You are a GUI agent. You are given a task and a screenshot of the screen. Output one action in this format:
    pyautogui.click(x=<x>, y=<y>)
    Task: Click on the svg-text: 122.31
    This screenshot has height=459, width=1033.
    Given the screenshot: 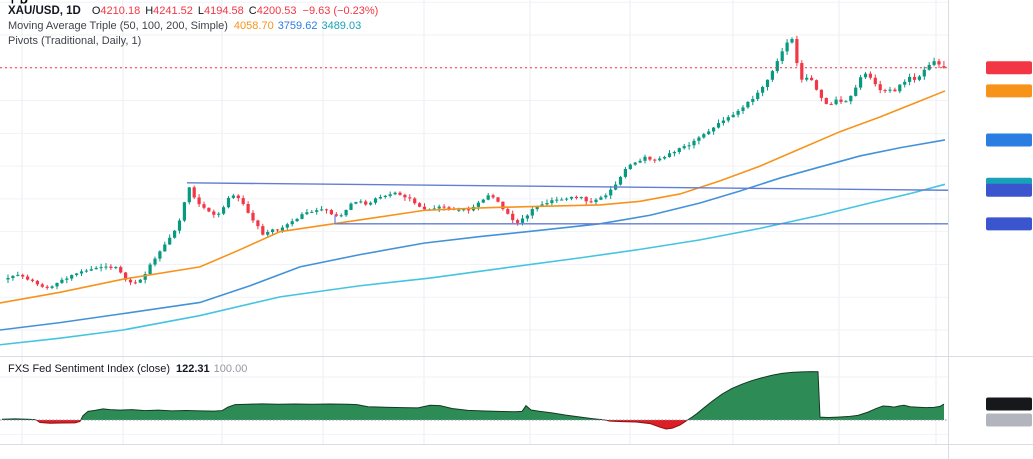 What is the action you would take?
    pyautogui.click(x=24, y=2)
    